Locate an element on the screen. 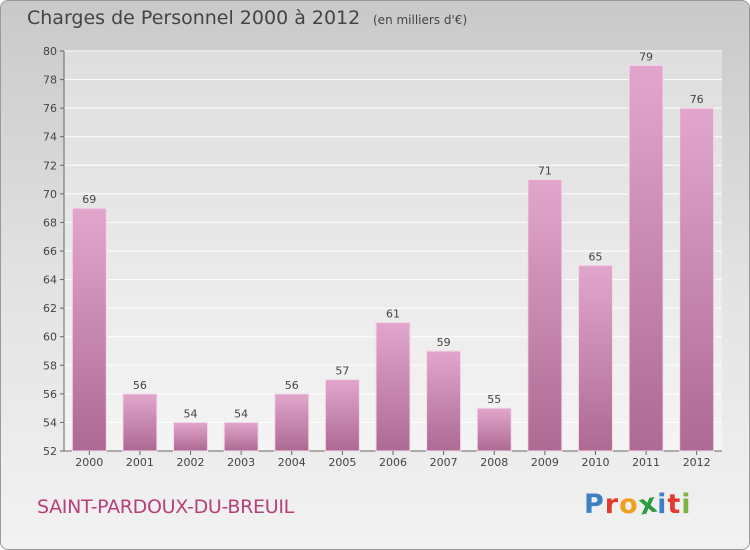 This screenshot has height=550, width=750. x-tick-label: 2011 is located at coordinates (646, 462).